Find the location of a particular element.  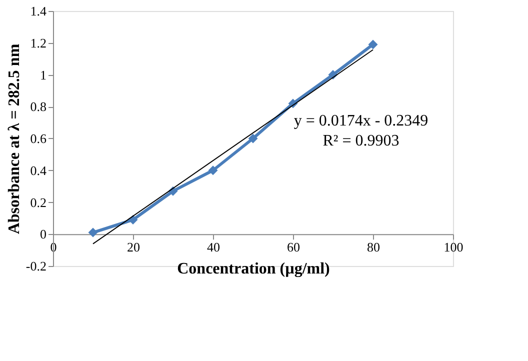

y-tick-label: 1.2 is located at coordinates (38, 42).